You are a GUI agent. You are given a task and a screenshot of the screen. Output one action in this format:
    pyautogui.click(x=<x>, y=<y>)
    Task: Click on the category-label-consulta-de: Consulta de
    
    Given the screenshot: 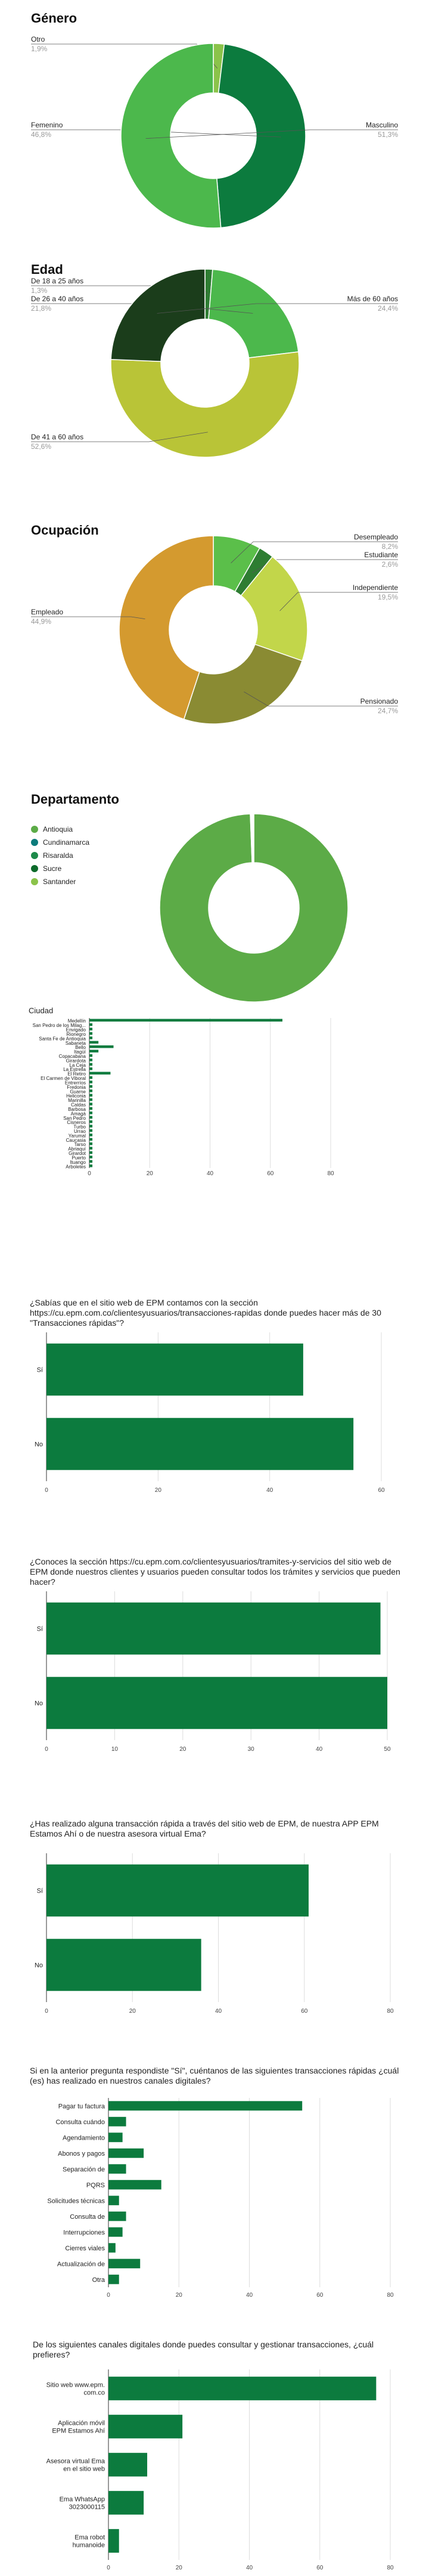 What is the action you would take?
    pyautogui.click(x=87, y=2217)
    